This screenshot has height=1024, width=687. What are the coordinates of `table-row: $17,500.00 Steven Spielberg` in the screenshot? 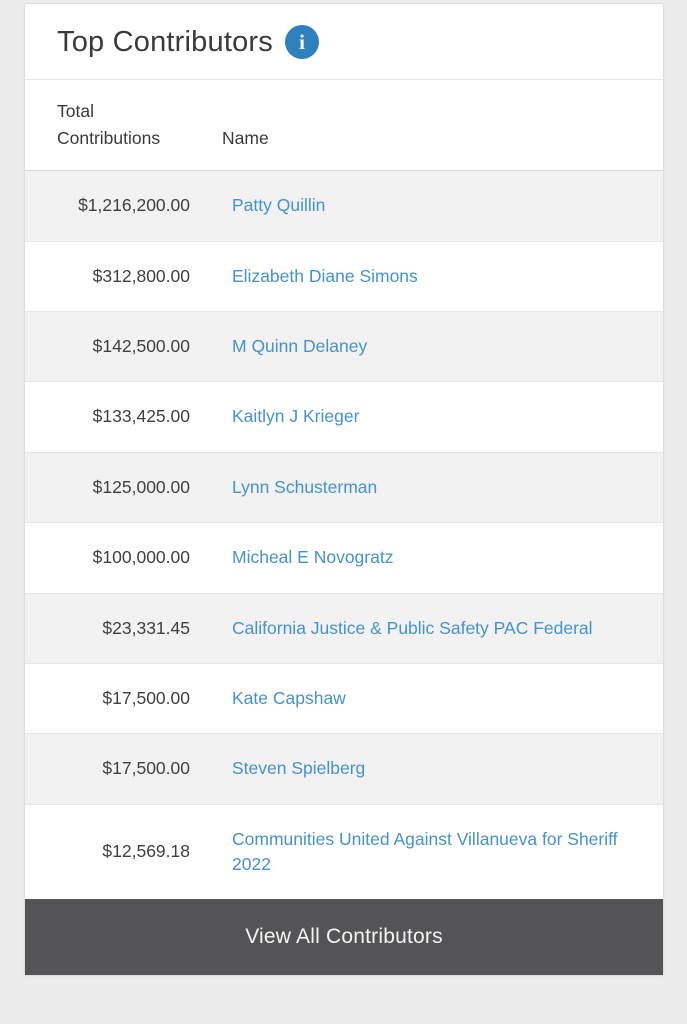 It's located at (344, 769).